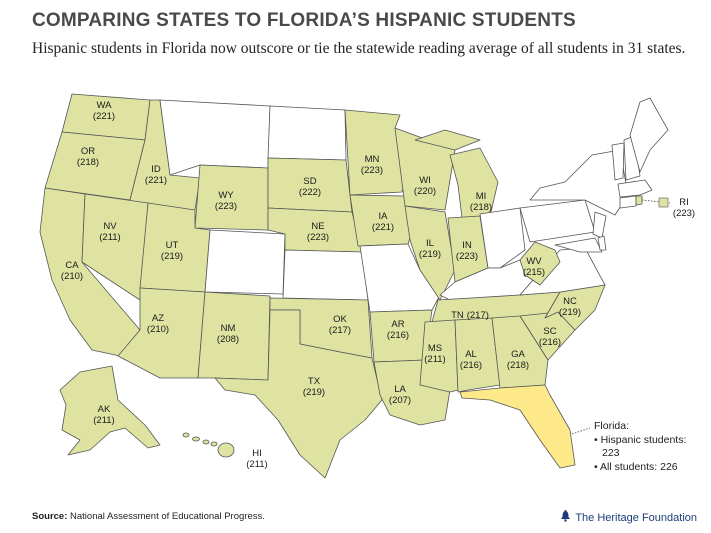 The width and height of the screenshot is (711, 533). Describe the element at coordinates (109, 232) in the screenshot. I see `label-nv: NV (211)` at that location.